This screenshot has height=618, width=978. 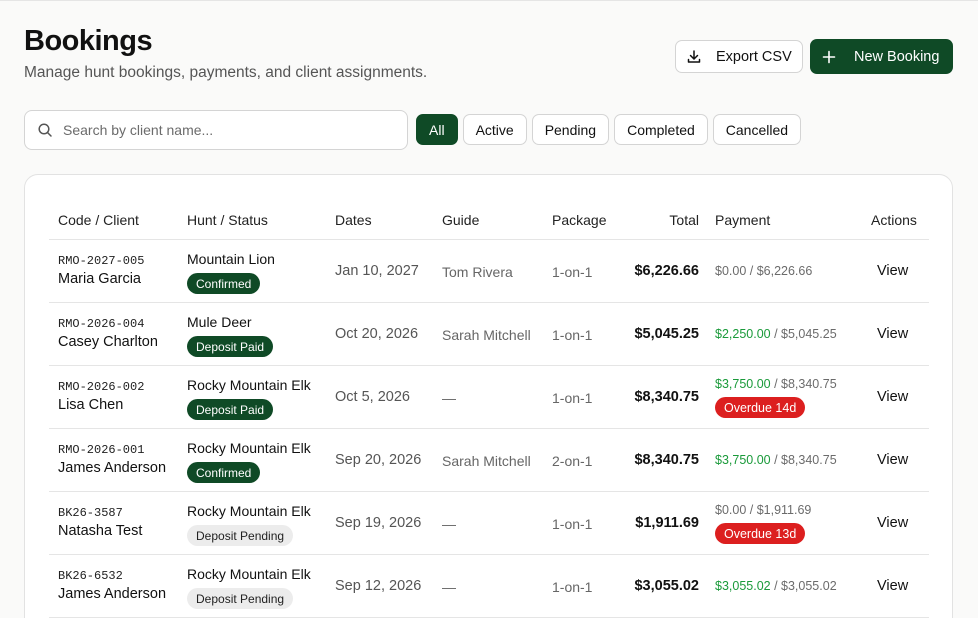 I want to click on export-csv-label: Export CSV, so click(x=754, y=56).